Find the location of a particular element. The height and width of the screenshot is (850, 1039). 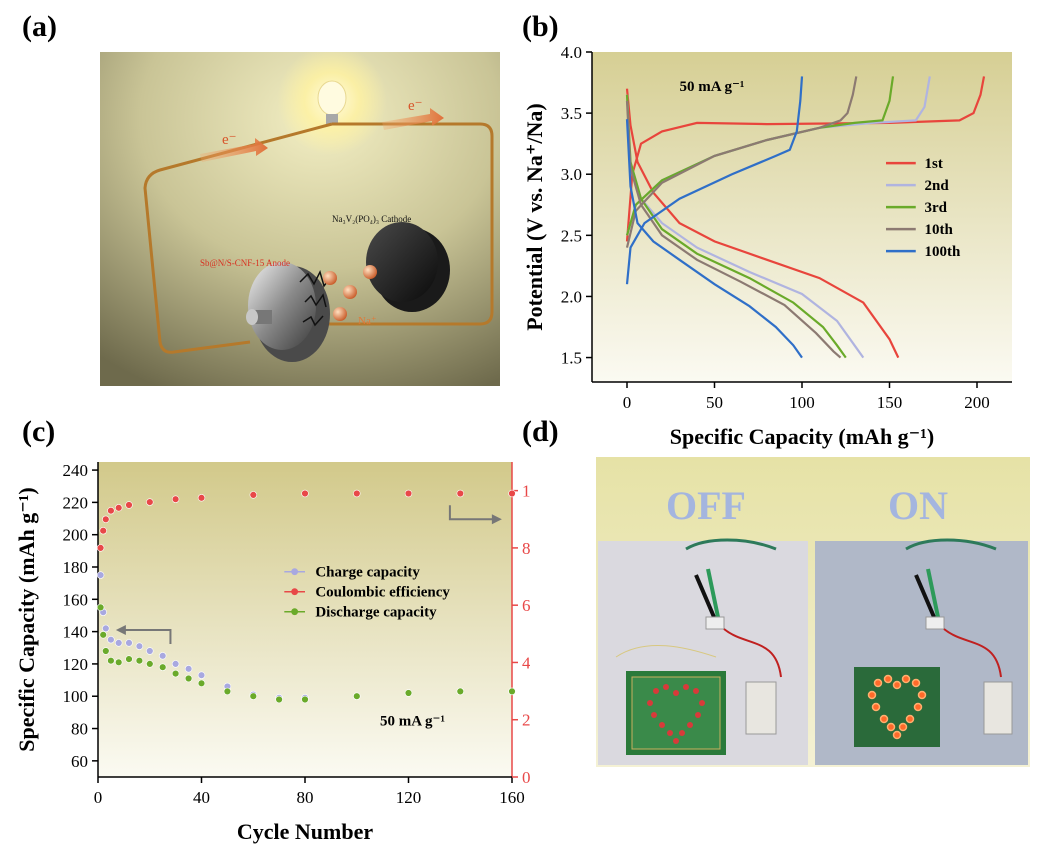

legend-label-c: Coulombic efficiency is located at coordinates (382, 593).